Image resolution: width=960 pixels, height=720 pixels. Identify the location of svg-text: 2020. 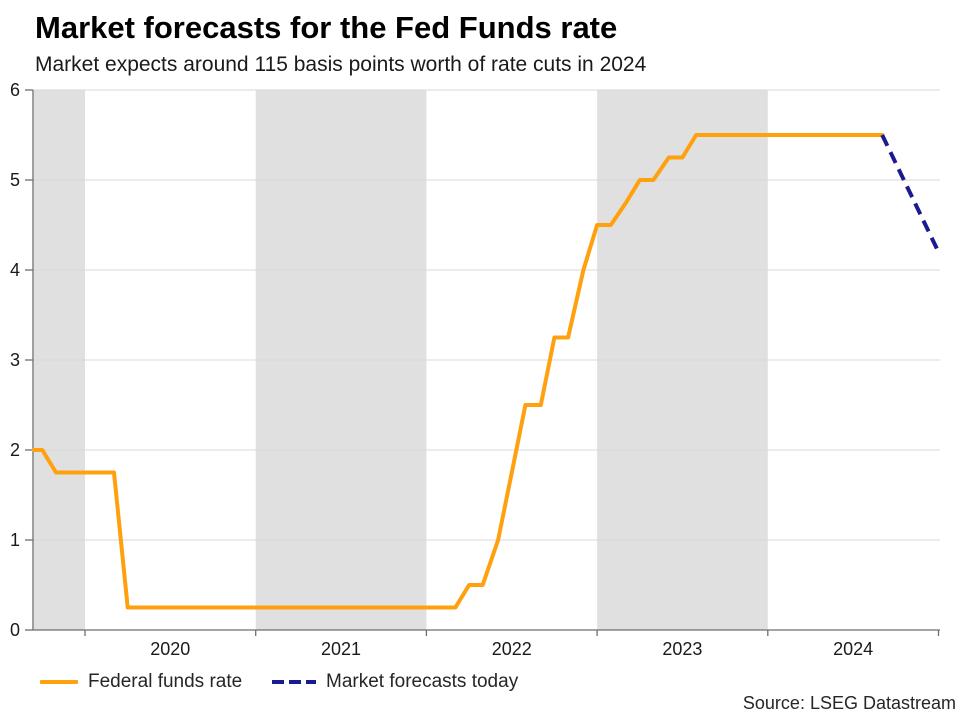
(170, 649).